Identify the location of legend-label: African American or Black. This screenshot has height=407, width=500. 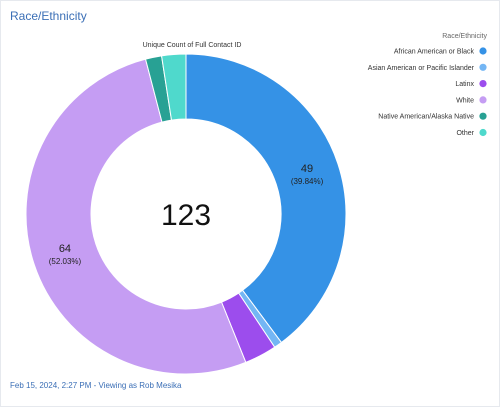
(434, 52).